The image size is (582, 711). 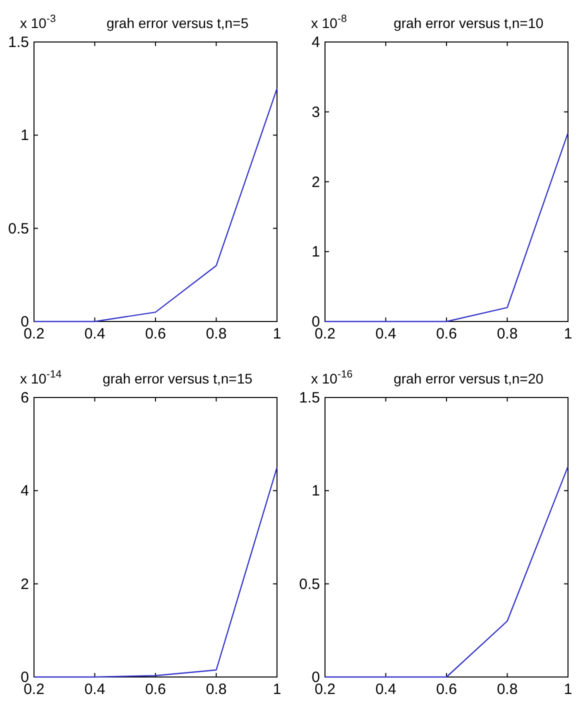 What do you see at coordinates (329, 22) in the screenshot?
I see `text: x 10$^{-8}$` at bounding box center [329, 22].